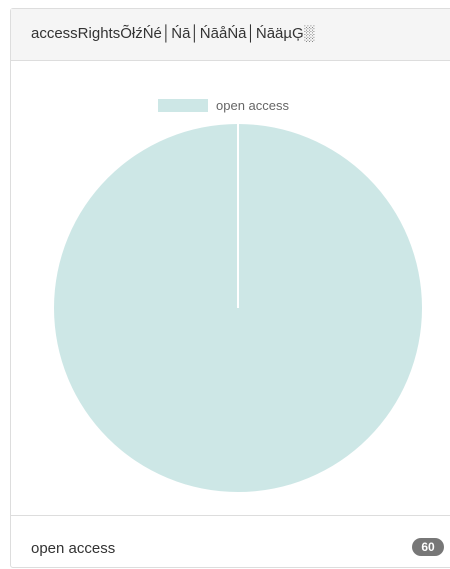 The width and height of the screenshot is (450, 569). Describe the element at coordinates (230, 542) in the screenshot. I see `list-item: open access 60` at that location.